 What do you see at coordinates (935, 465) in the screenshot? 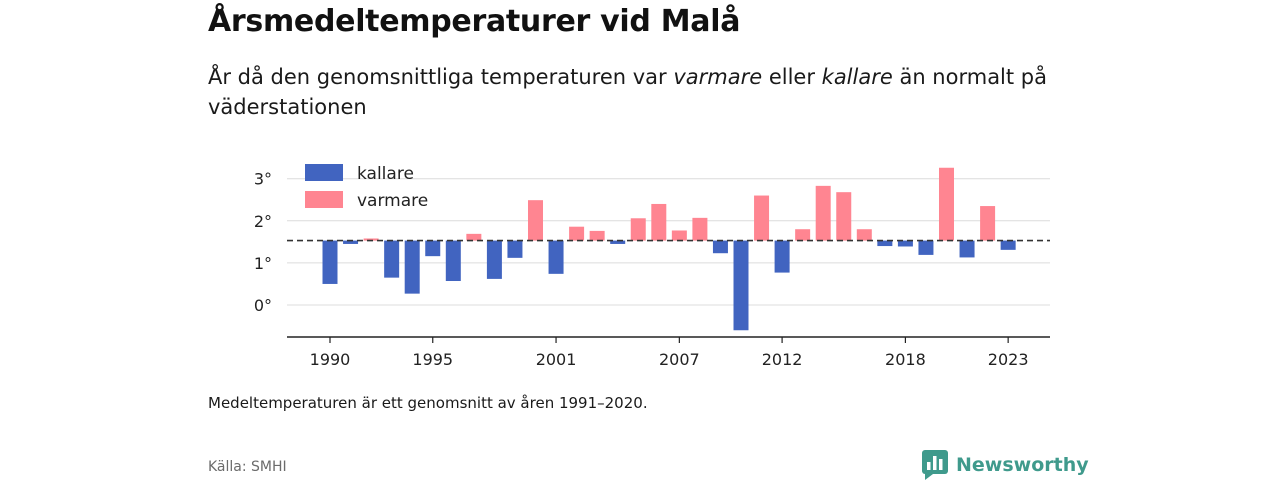
I see `newsworthy-icon` at bounding box center [935, 465].